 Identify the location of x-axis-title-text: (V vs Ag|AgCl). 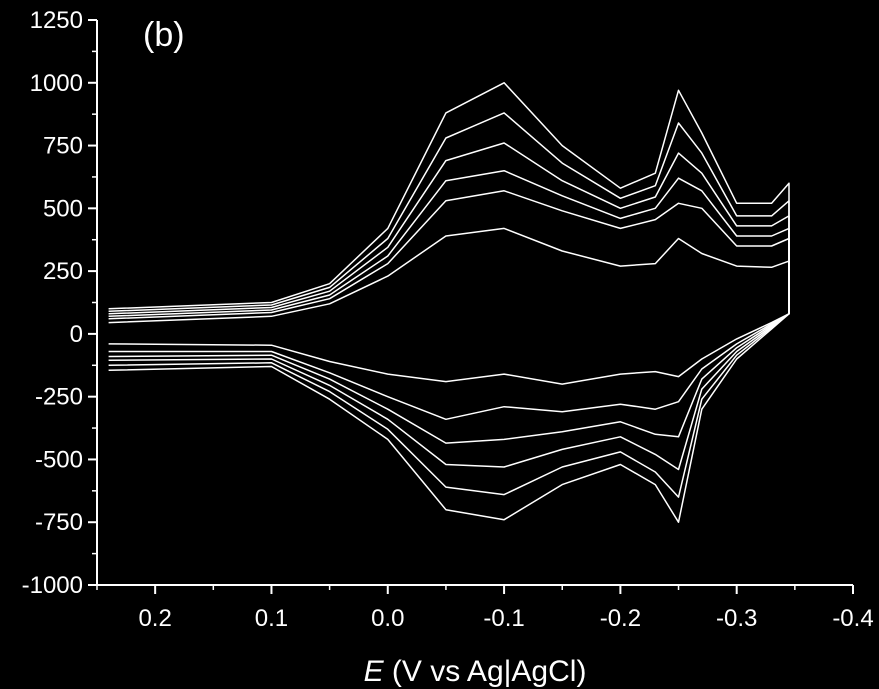
(485, 671).